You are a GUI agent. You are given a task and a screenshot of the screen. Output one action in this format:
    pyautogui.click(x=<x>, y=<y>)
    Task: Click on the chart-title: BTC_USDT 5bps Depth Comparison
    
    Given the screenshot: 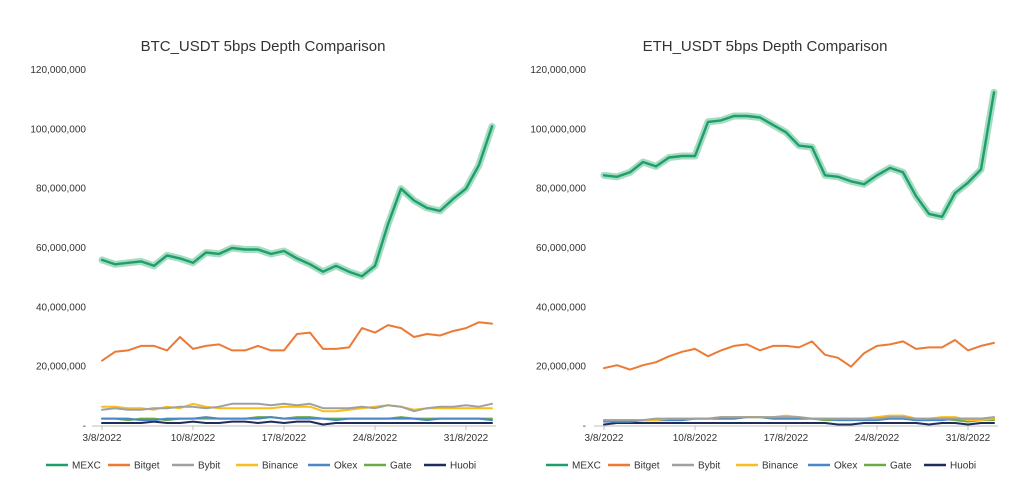 What is the action you would take?
    pyautogui.click(x=263, y=46)
    